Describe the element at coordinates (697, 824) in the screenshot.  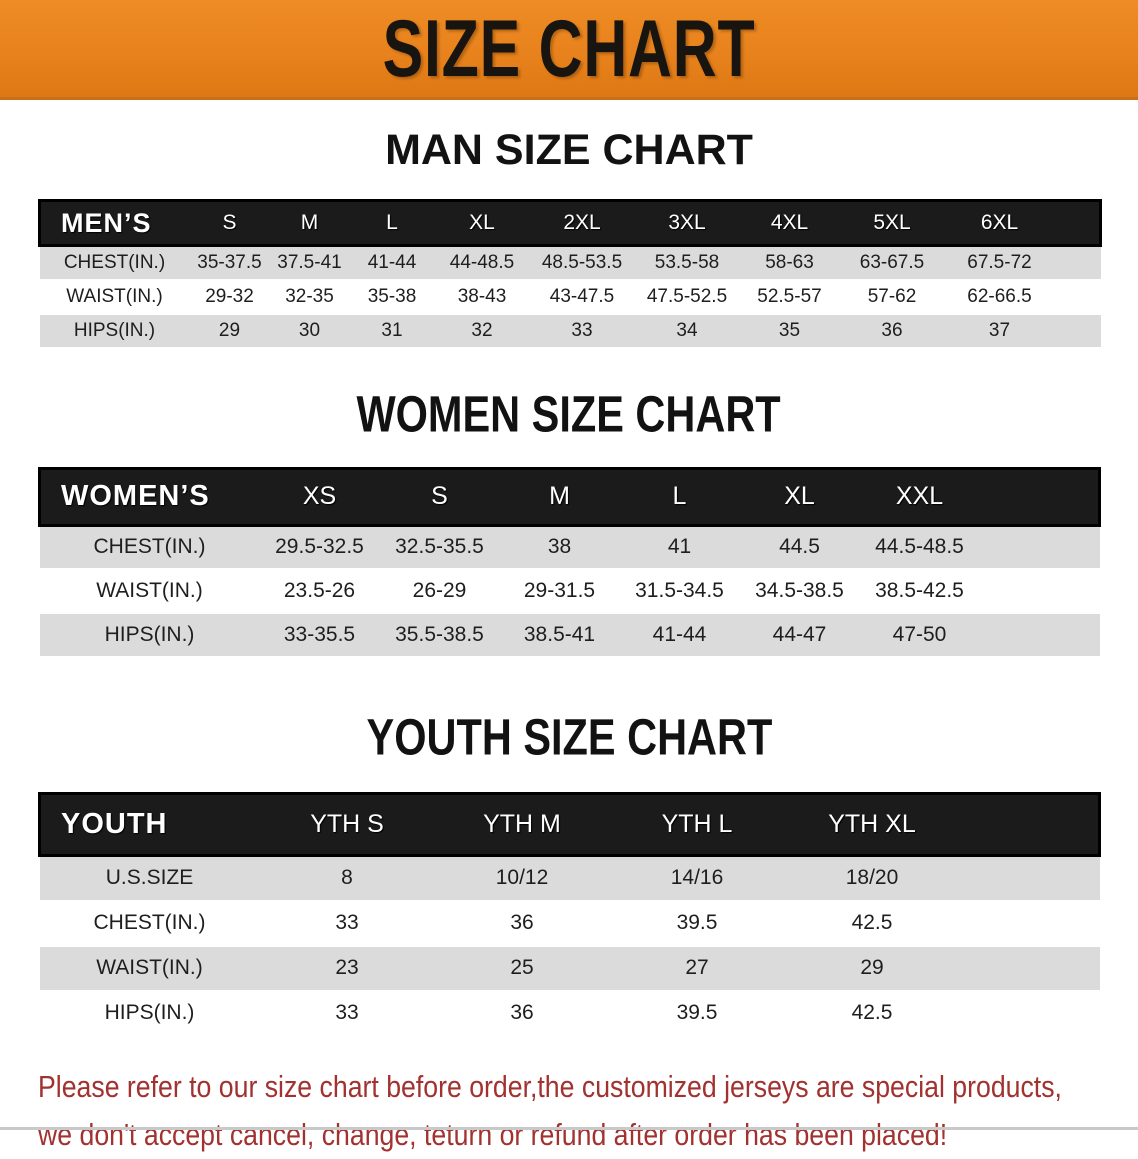
I see `size-column-header: YTH L` at that location.